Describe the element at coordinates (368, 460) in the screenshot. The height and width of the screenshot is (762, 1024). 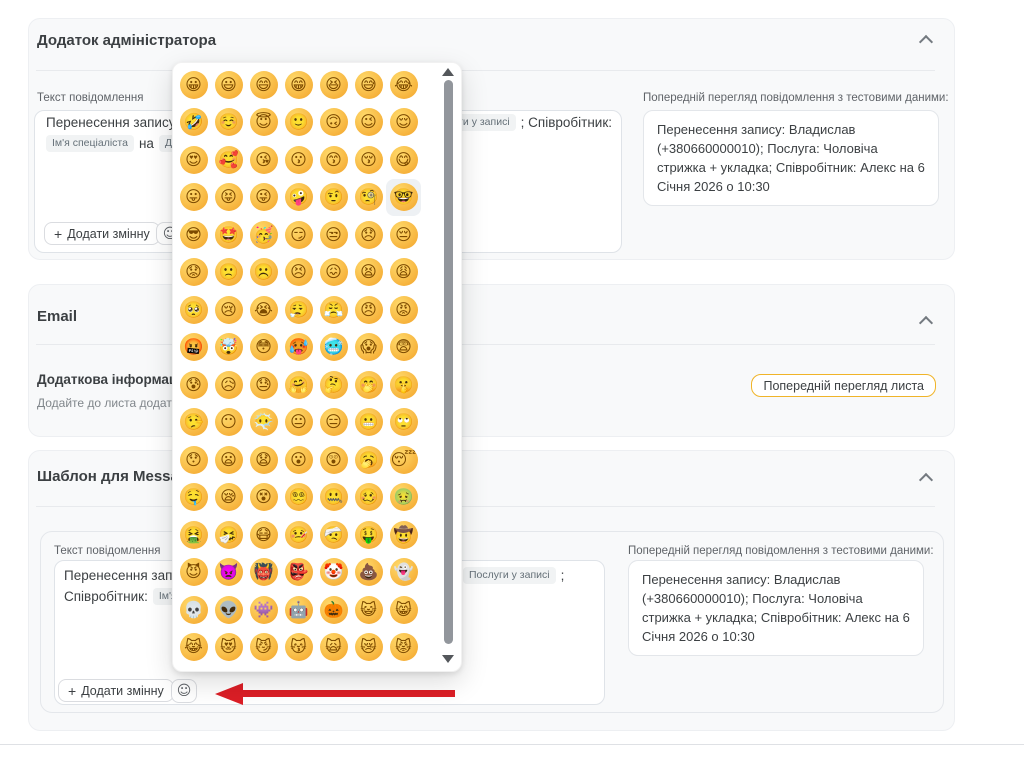
I see `emoji-cell: 🥱` at that location.